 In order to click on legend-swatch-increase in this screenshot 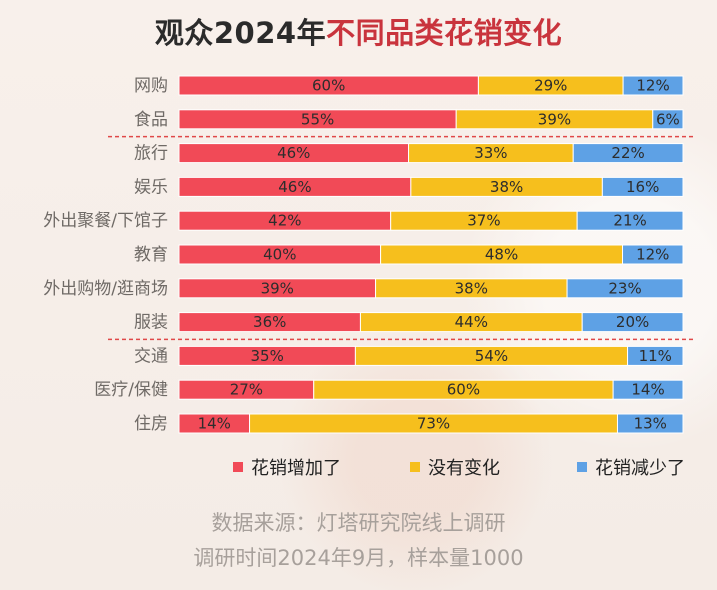, I will do `click(238, 467)`.